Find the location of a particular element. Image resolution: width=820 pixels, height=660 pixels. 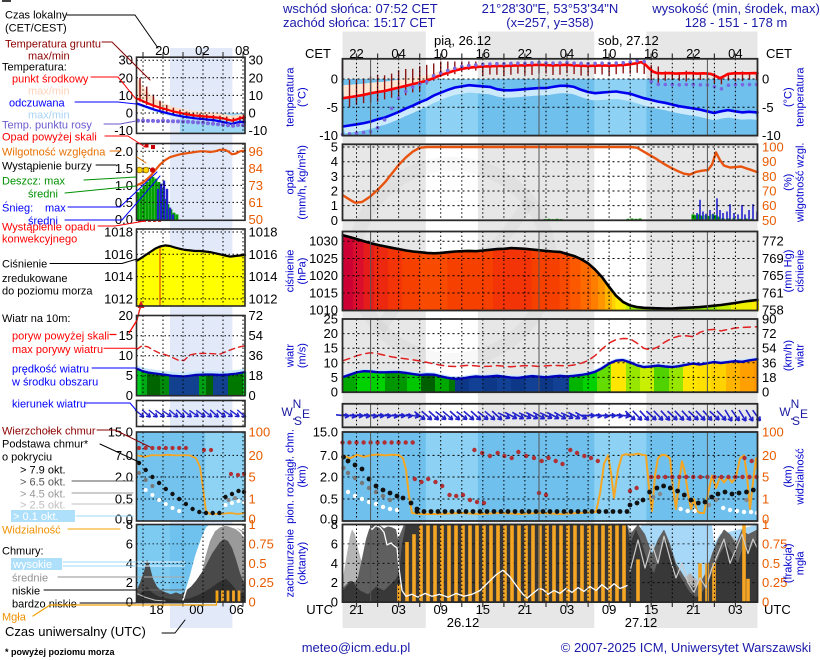

svg-text: (km/h) is located at coordinates (789, 355).